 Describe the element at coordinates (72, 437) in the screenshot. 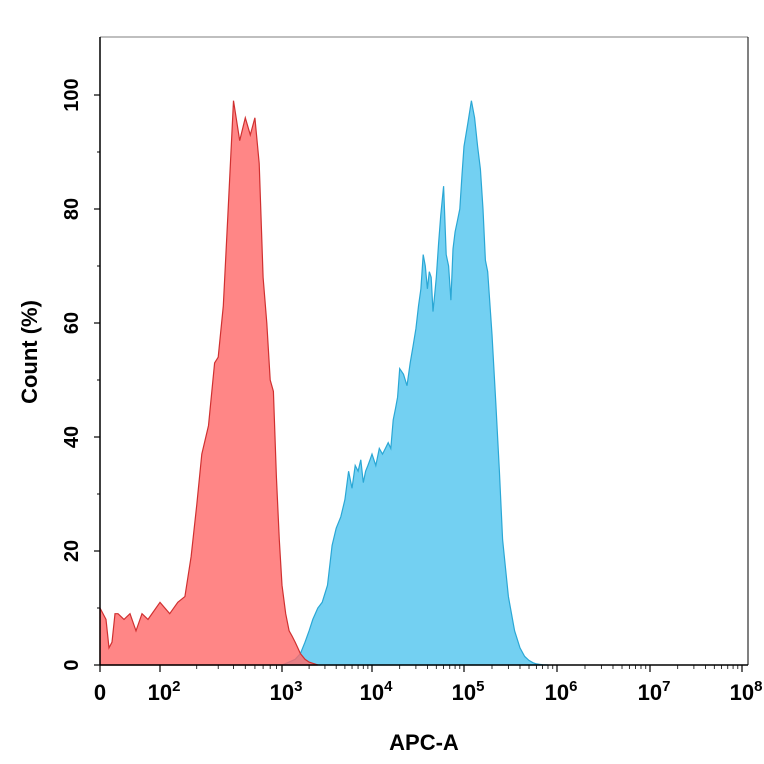

I see `y-tick-label: 40` at that location.